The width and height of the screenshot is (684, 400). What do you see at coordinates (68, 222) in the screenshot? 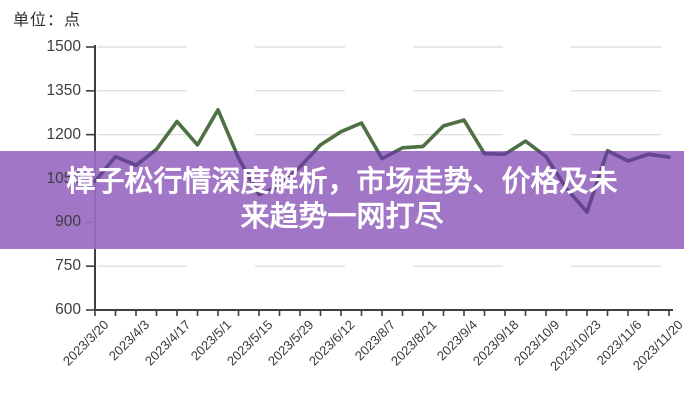
I see `y-axis-label: 900` at bounding box center [68, 222].